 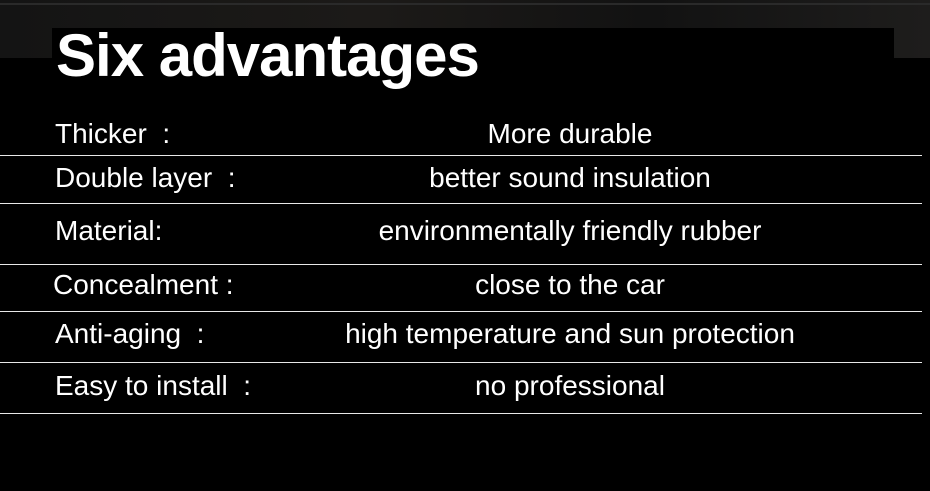 I want to click on table-row: Double layer : better sound insulation, so click(x=461, y=179).